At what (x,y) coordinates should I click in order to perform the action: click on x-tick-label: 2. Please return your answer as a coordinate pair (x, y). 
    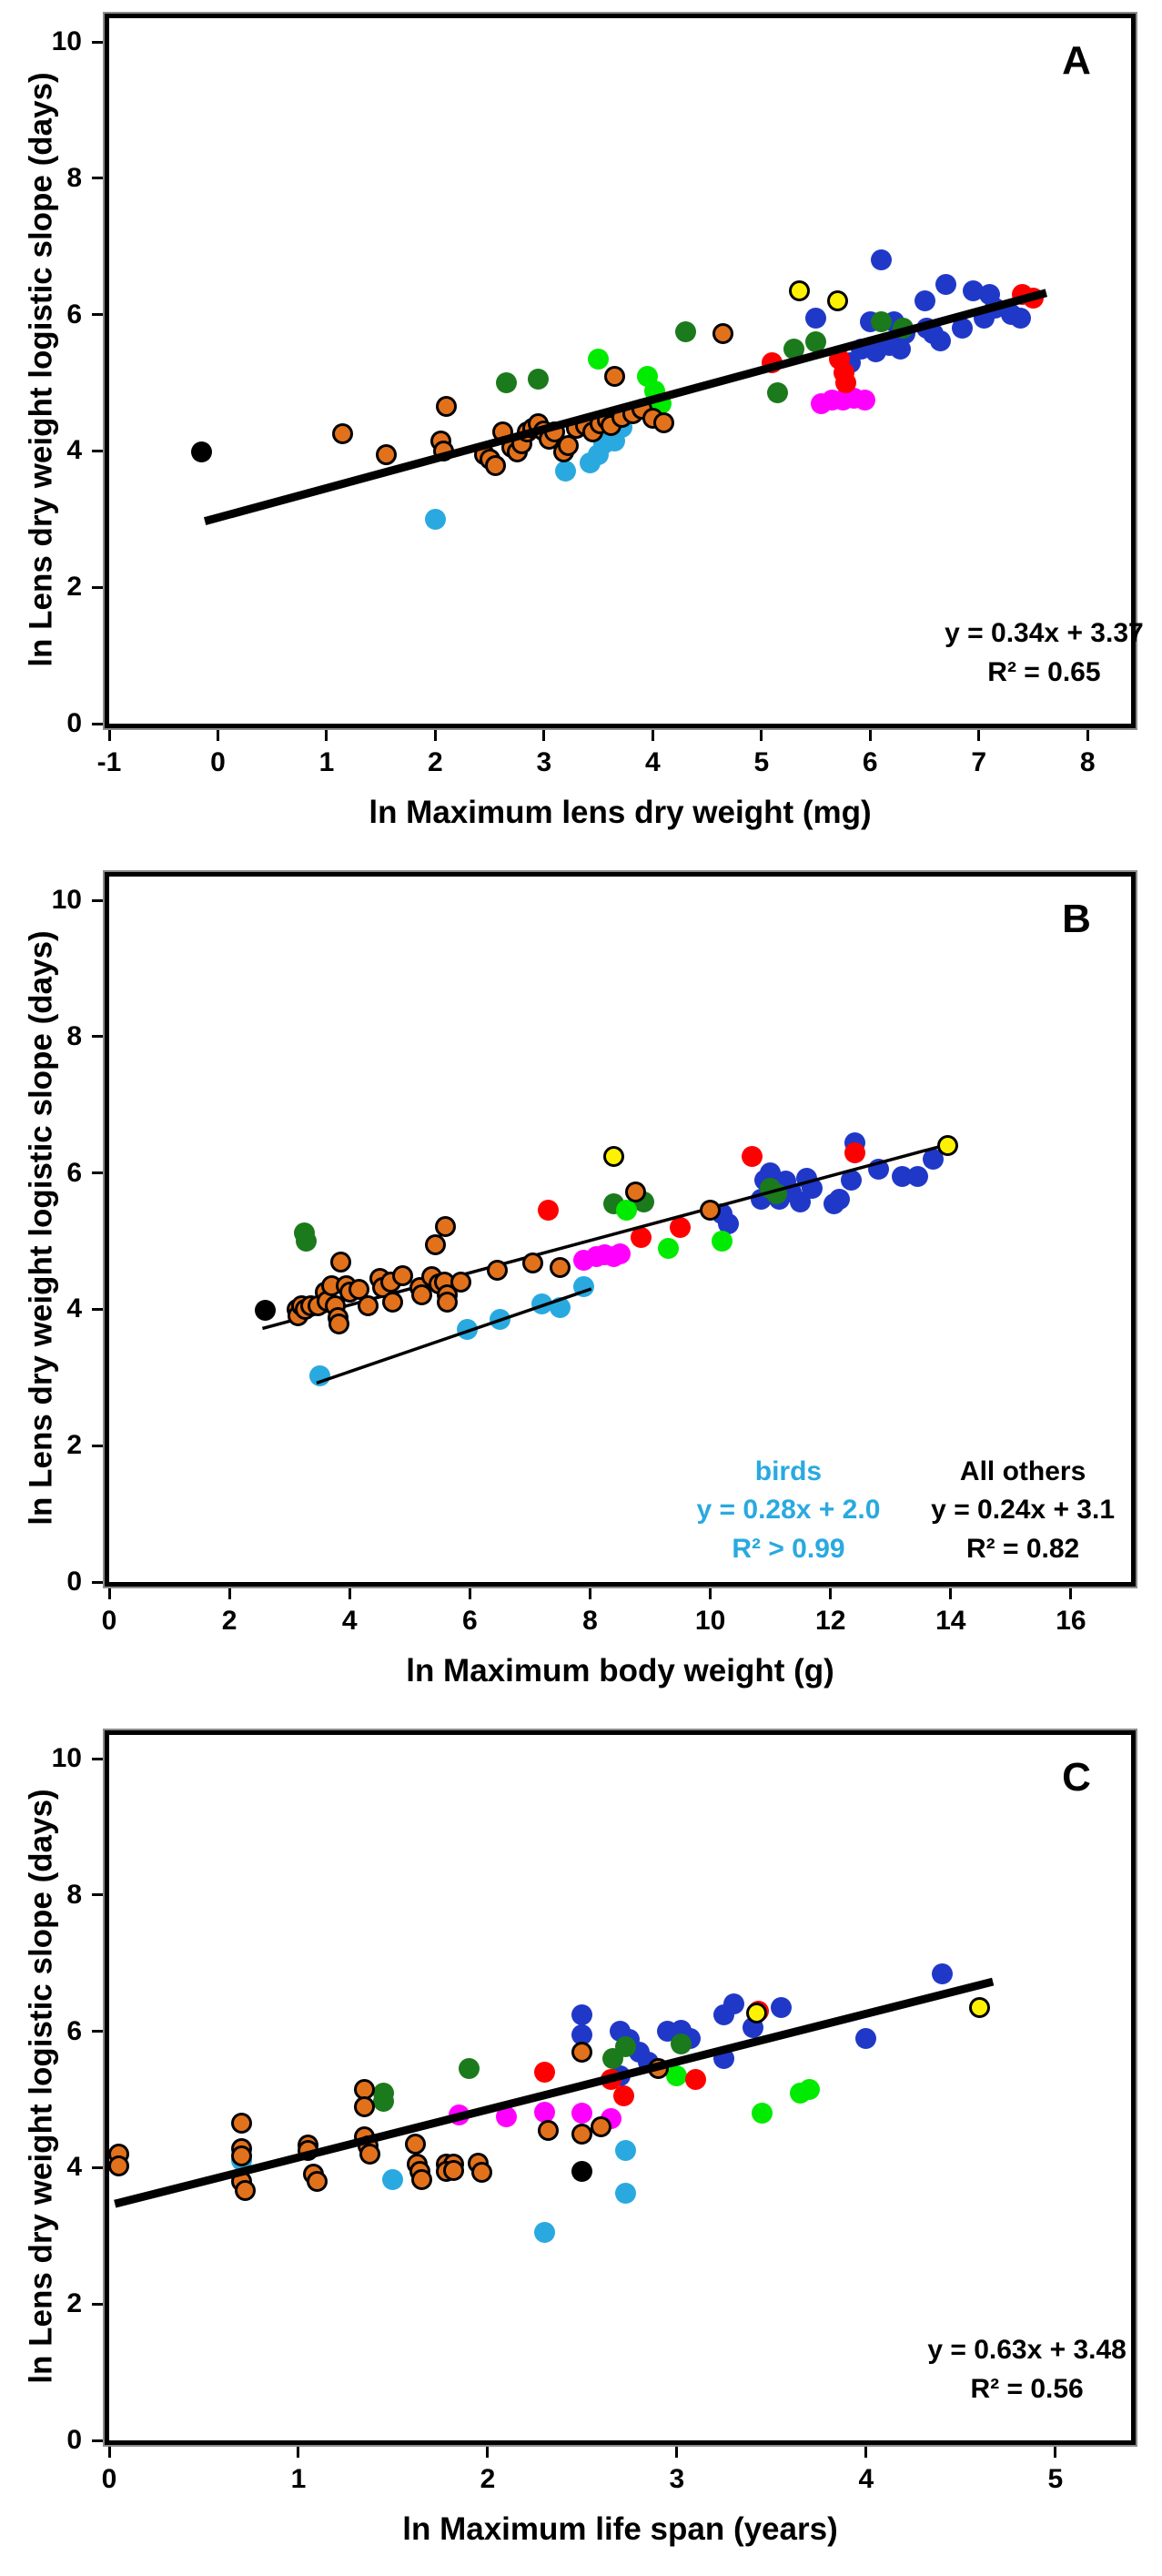
    Looking at the image, I should click on (488, 2479).